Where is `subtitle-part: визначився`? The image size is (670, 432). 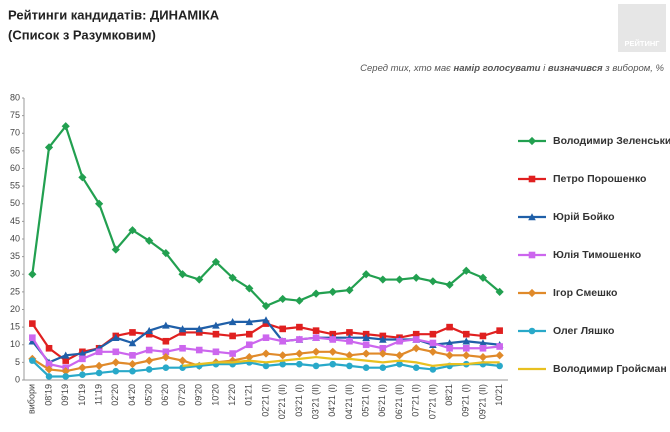
subtitle-part: визначився is located at coordinates (575, 68).